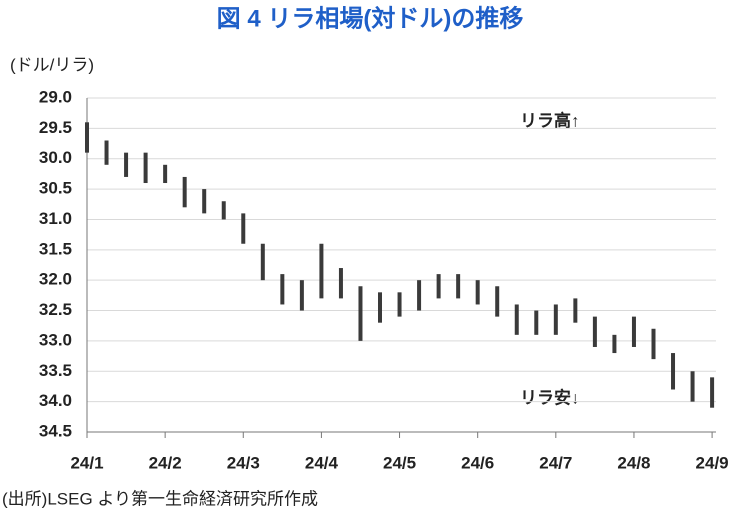 This screenshot has height=522, width=740. What do you see at coordinates (550, 120) in the screenshot?
I see `annotation: リラ高↑` at bounding box center [550, 120].